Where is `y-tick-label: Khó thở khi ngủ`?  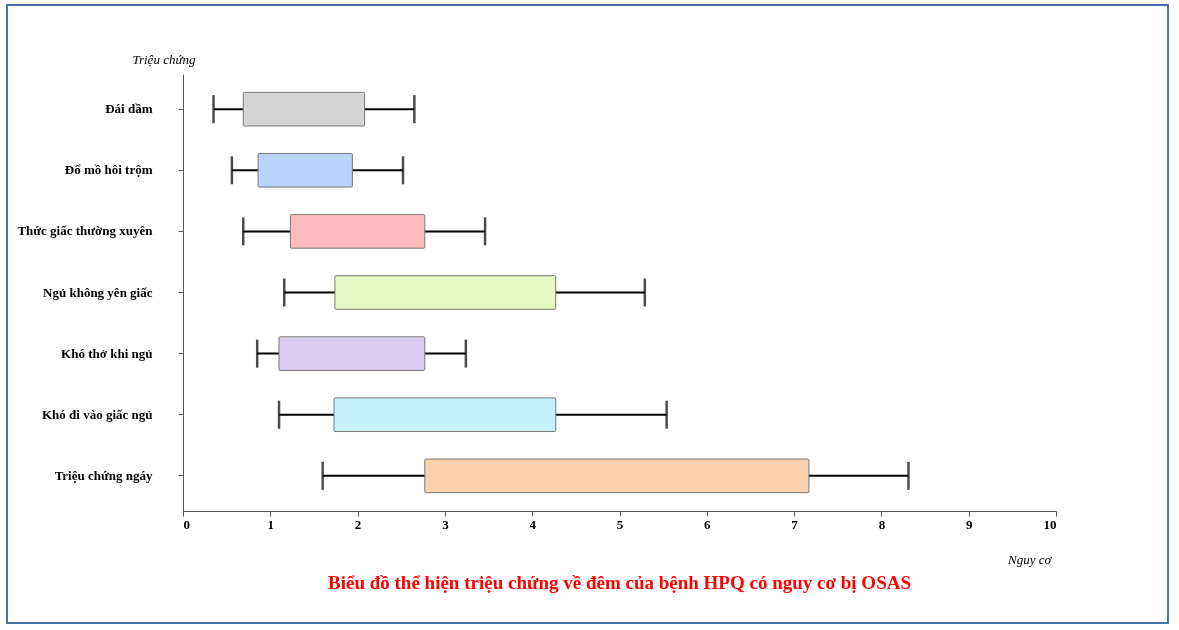
y-tick-label: Khó thở khi ngủ is located at coordinates (107, 353).